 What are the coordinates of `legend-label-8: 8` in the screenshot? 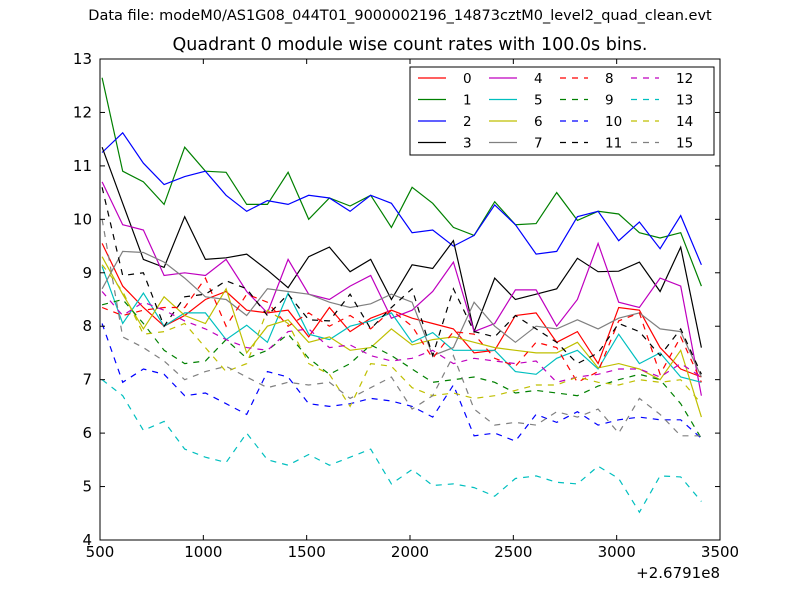 It's located at (609, 79).